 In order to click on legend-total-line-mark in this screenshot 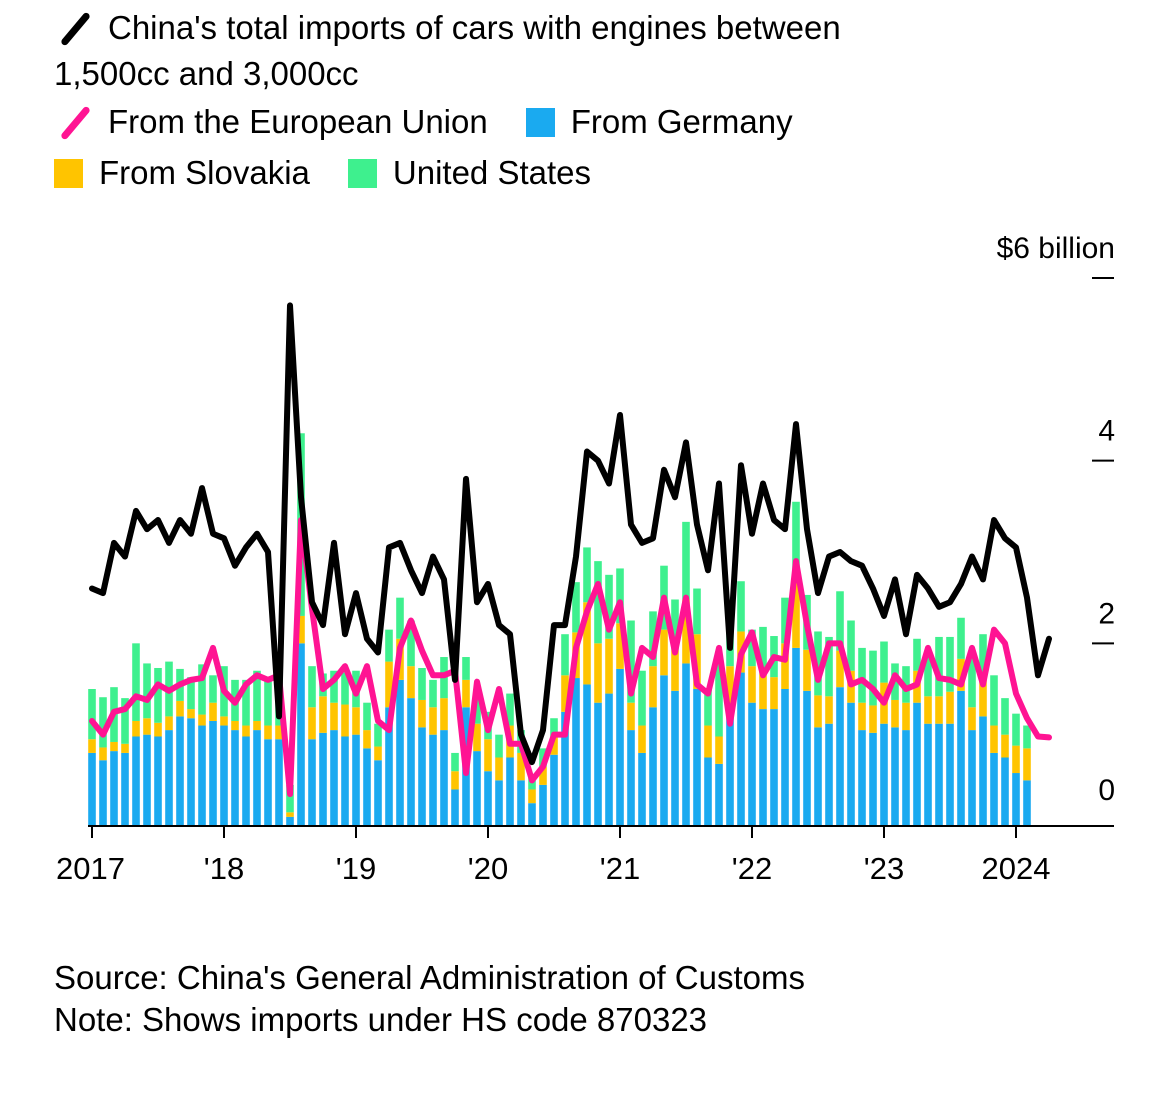, I will do `click(75, 29)`.